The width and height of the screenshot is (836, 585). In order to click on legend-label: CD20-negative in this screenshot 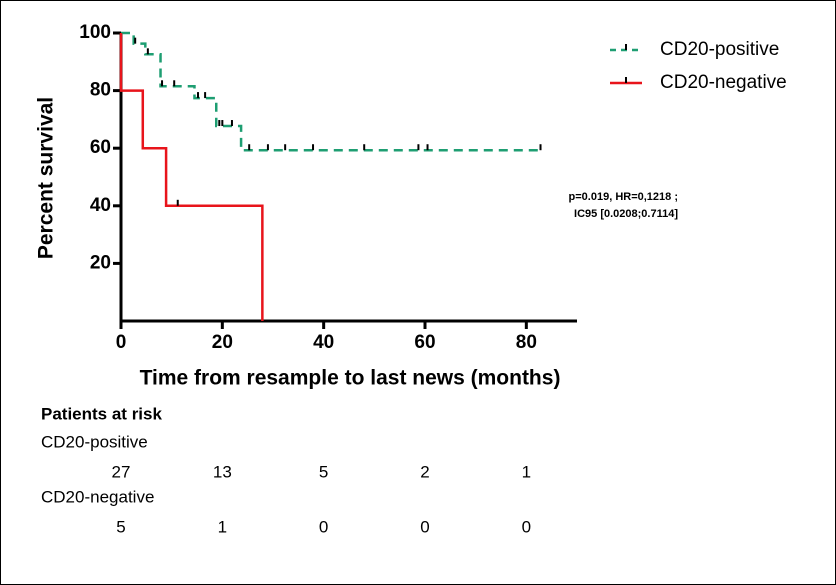, I will do `click(723, 82)`.